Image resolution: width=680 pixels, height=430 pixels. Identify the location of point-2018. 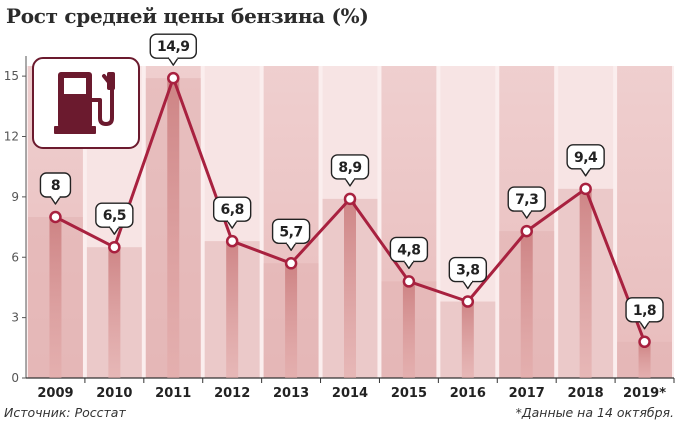
(585, 189).